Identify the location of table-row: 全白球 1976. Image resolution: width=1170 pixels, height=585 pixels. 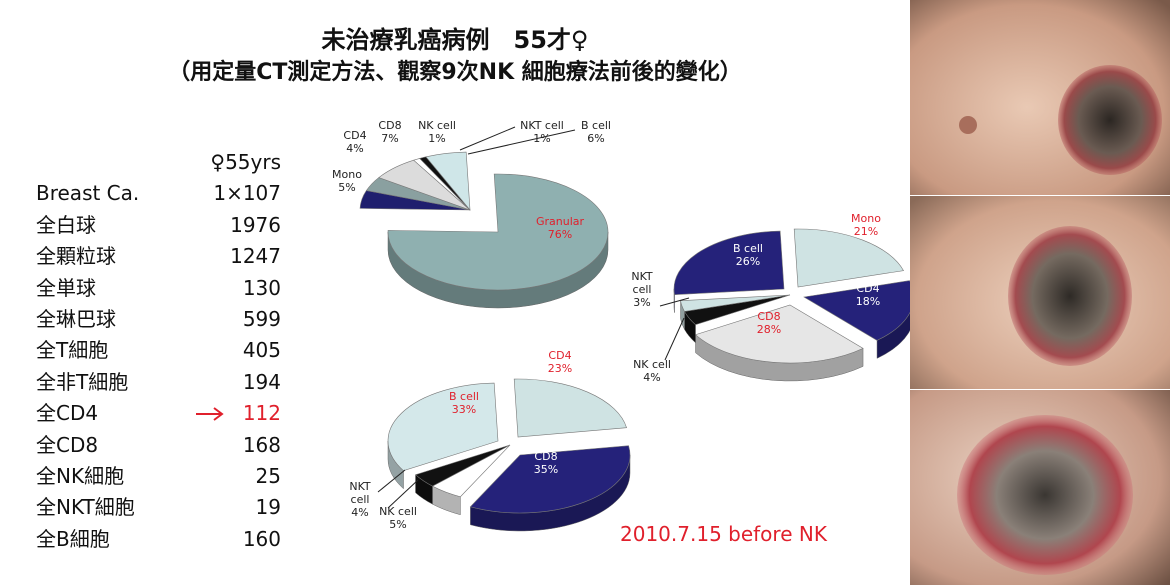
(161, 225).